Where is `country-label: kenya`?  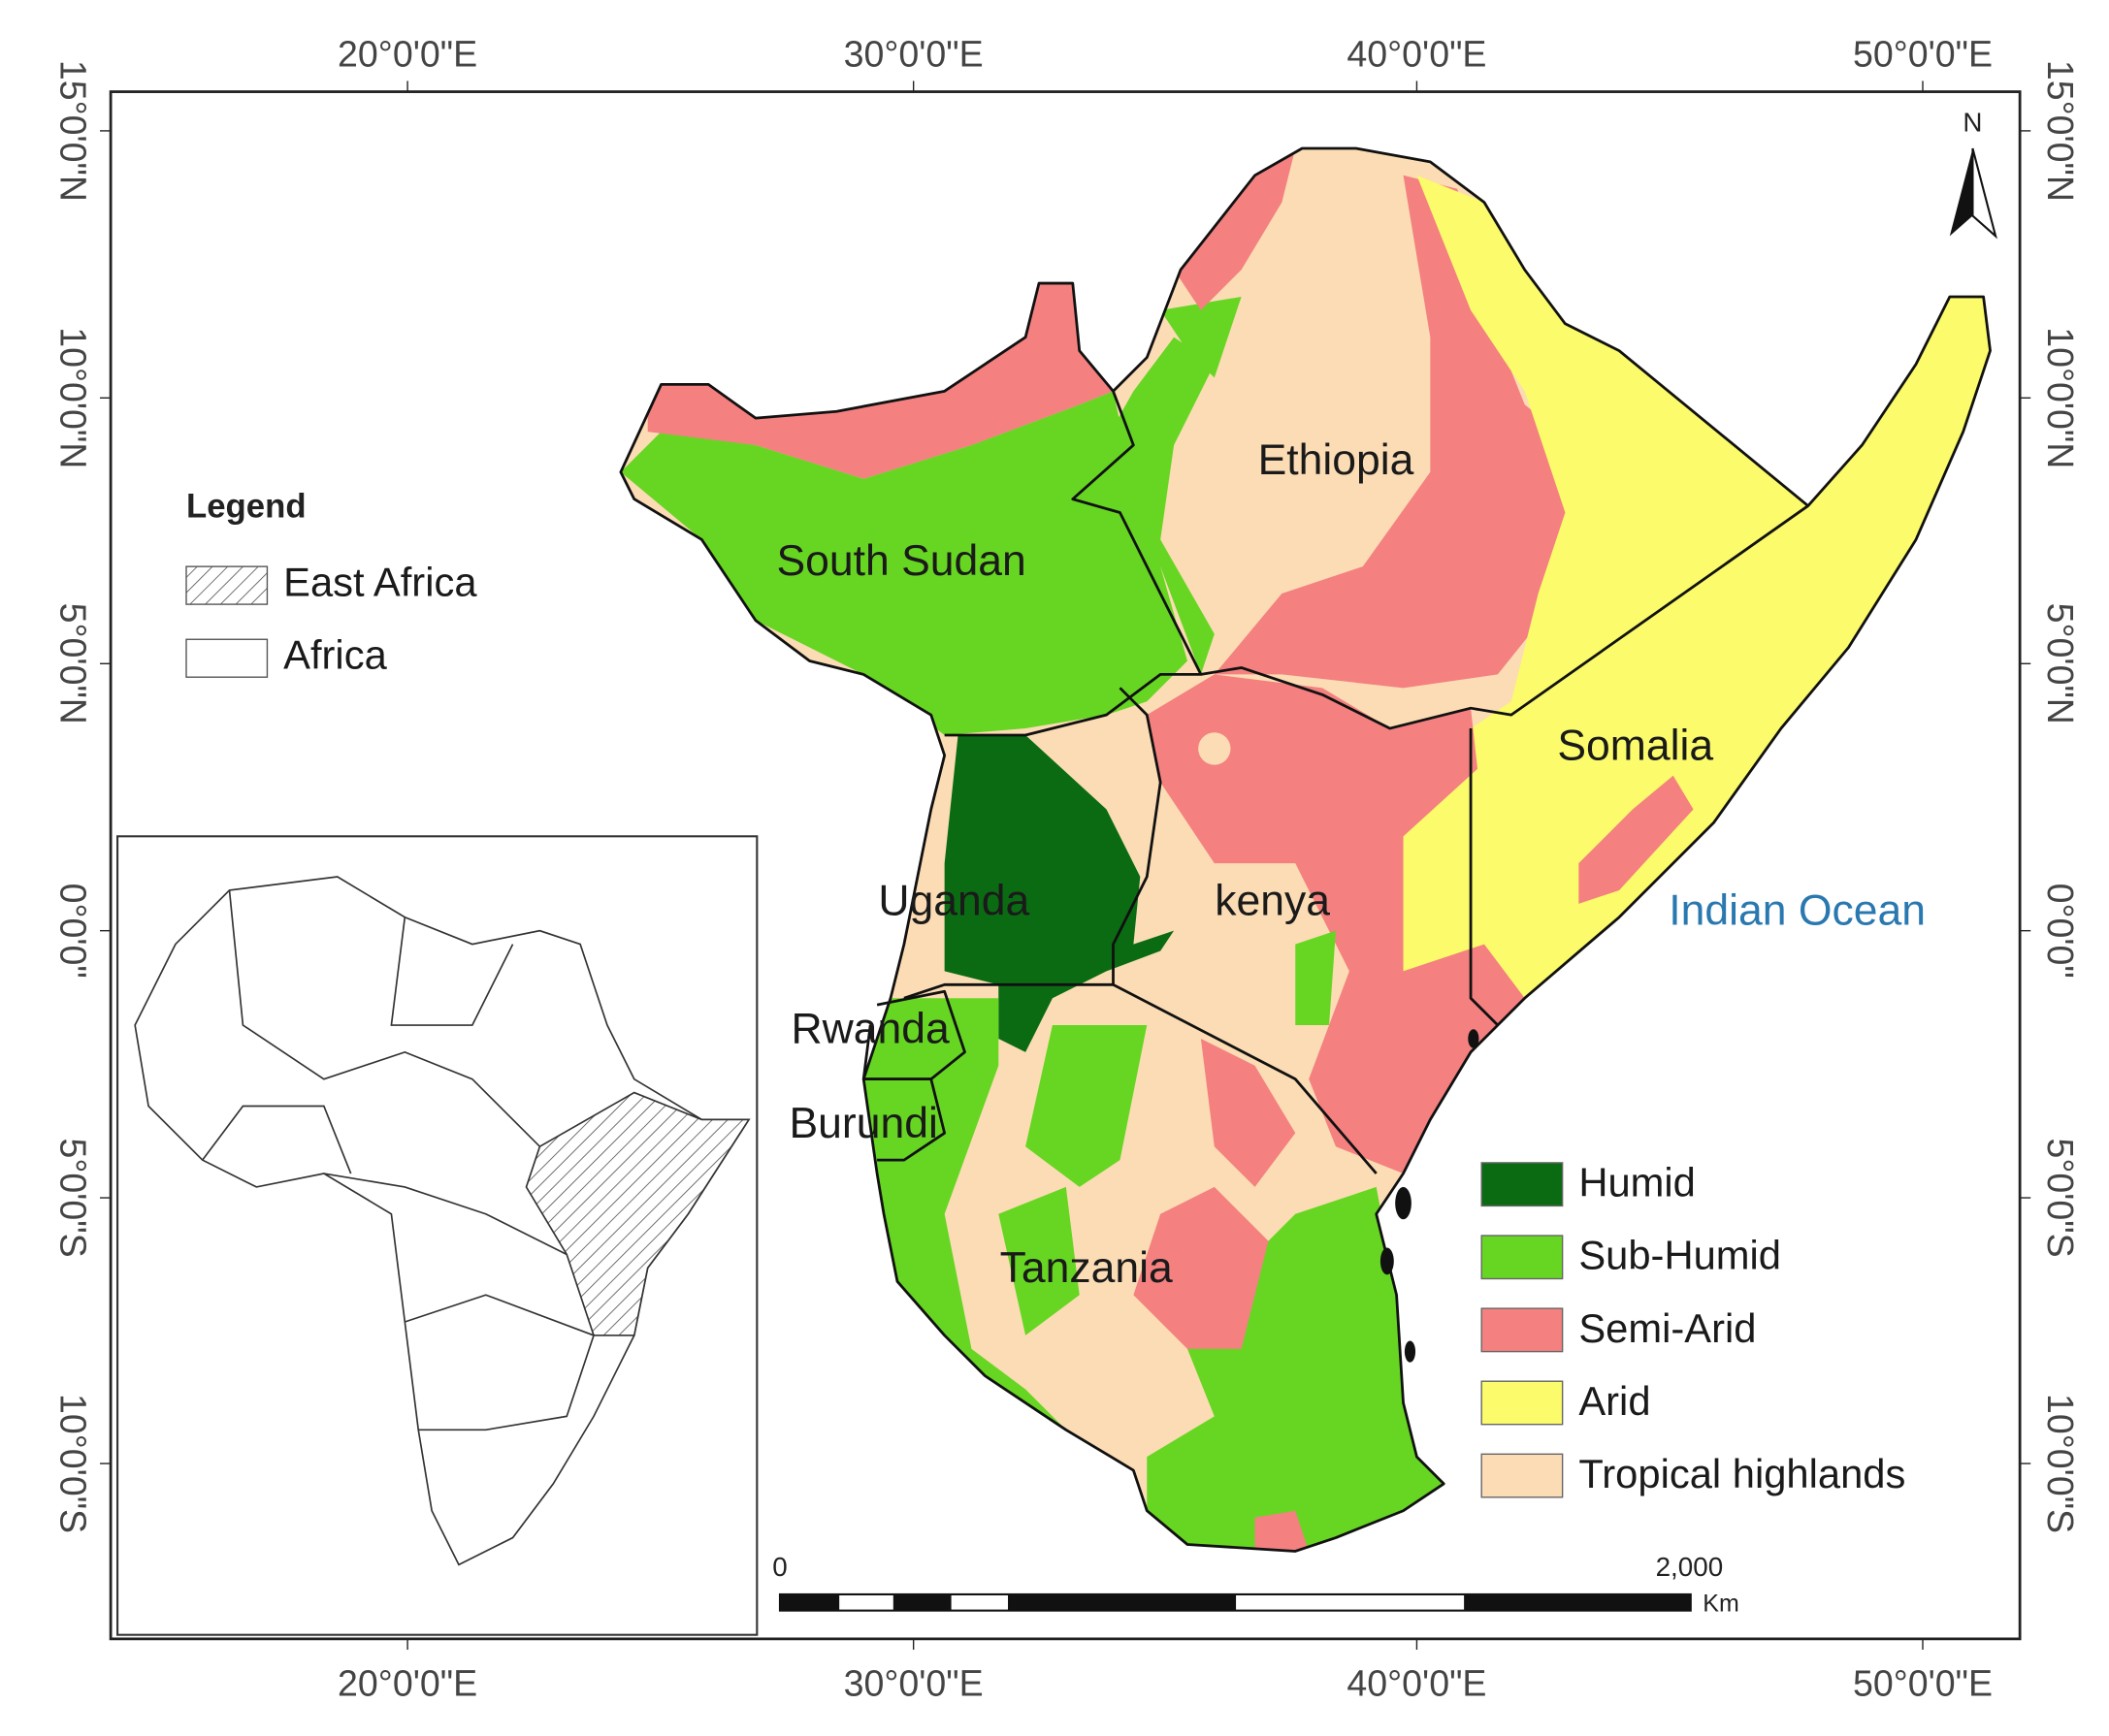 country-label: kenya is located at coordinates (1272, 901).